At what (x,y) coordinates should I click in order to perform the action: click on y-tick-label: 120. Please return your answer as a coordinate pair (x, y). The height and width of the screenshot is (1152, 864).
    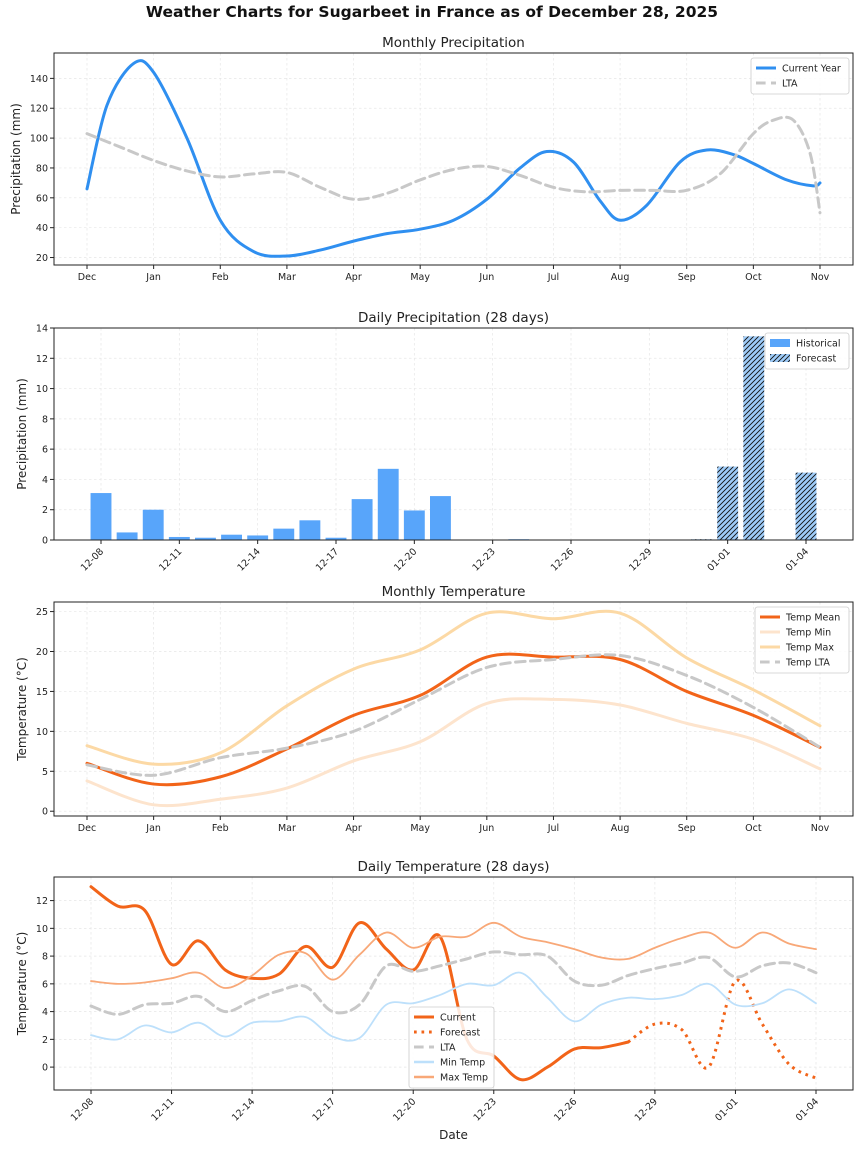
    Looking at the image, I should click on (39, 109).